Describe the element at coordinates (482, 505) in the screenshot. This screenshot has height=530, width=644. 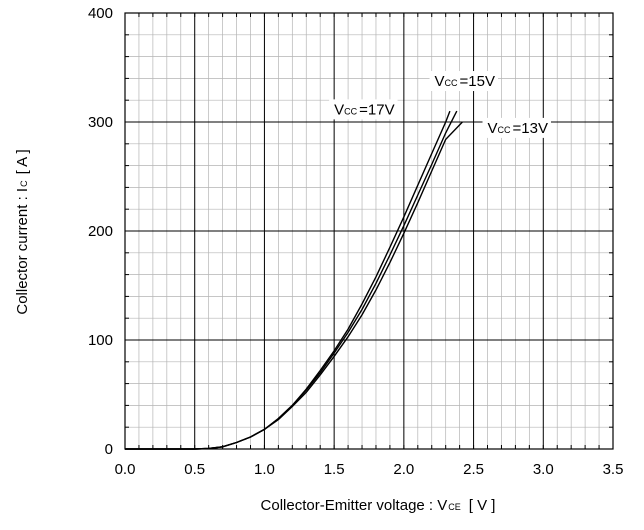
I see `x-axis-label-unit: [ V ]` at that location.